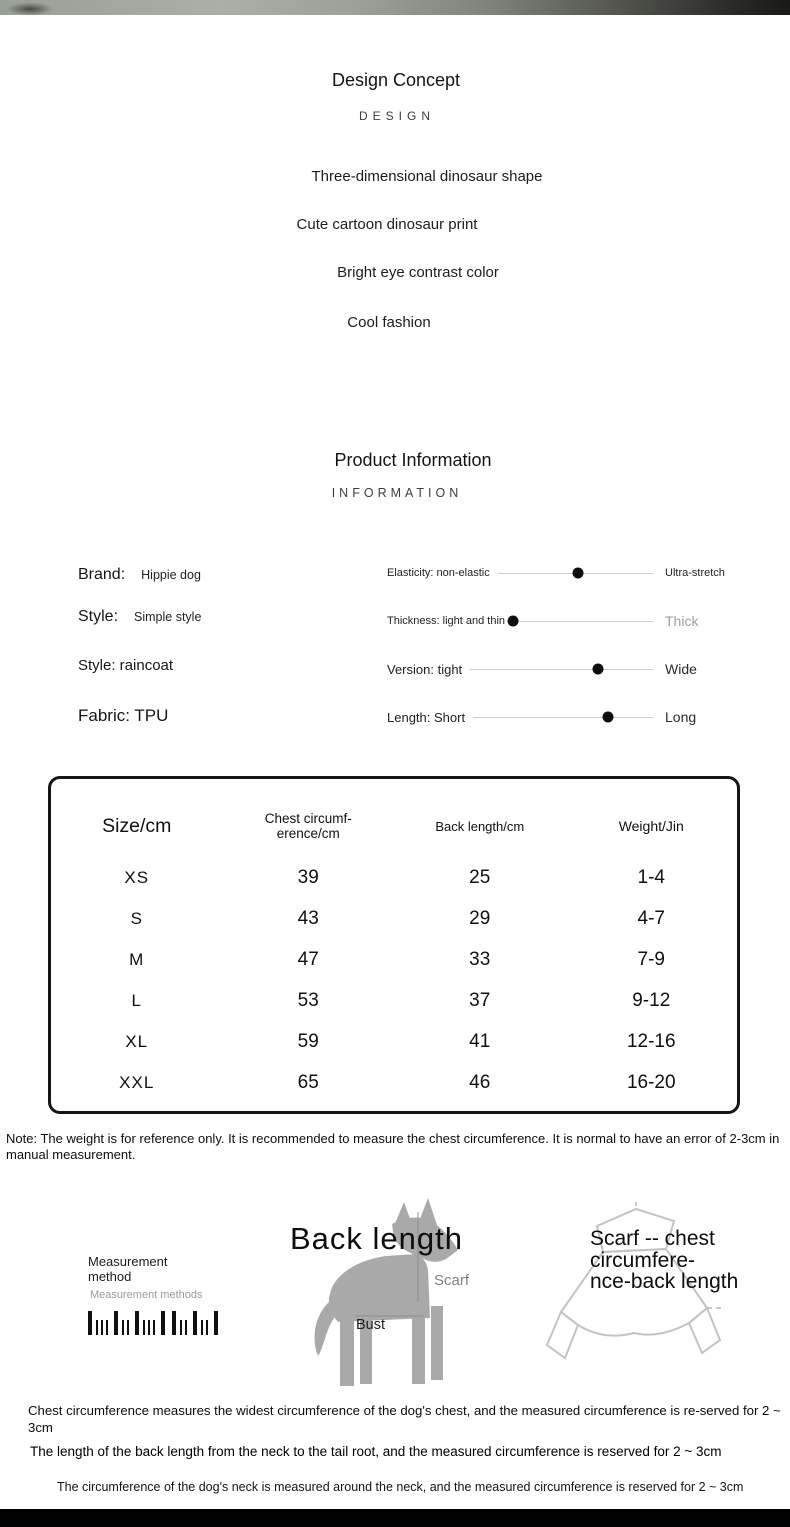  What do you see at coordinates (513, 621) in the screenshot?
I see `slider-thickness-dot` at bounding box center [513, 621].